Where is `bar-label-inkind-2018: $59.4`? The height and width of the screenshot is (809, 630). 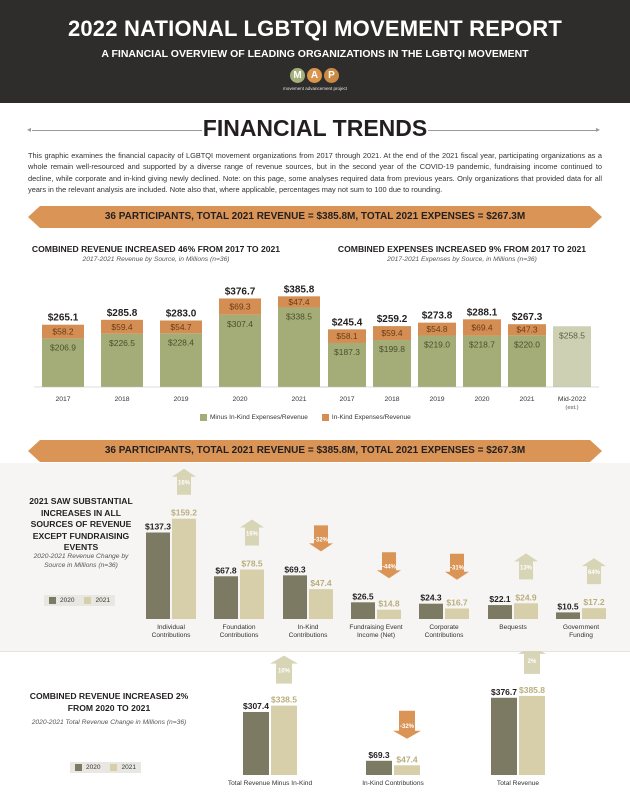
bar-label-inkind-2018: $59.4 is located at coordinates (392, 333).